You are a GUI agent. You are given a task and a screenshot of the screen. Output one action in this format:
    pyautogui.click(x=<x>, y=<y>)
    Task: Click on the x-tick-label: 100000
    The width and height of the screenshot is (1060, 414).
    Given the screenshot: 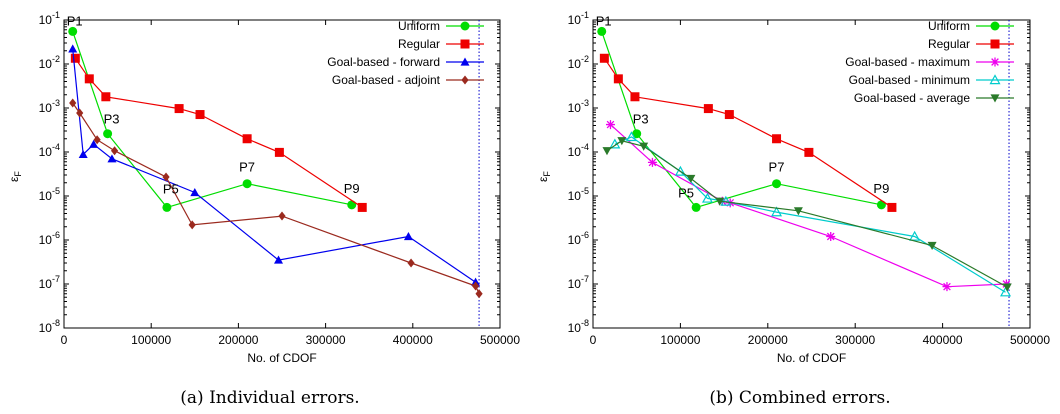 What is the action you would take?
    pyautogui.click(x=680, y=340)
    